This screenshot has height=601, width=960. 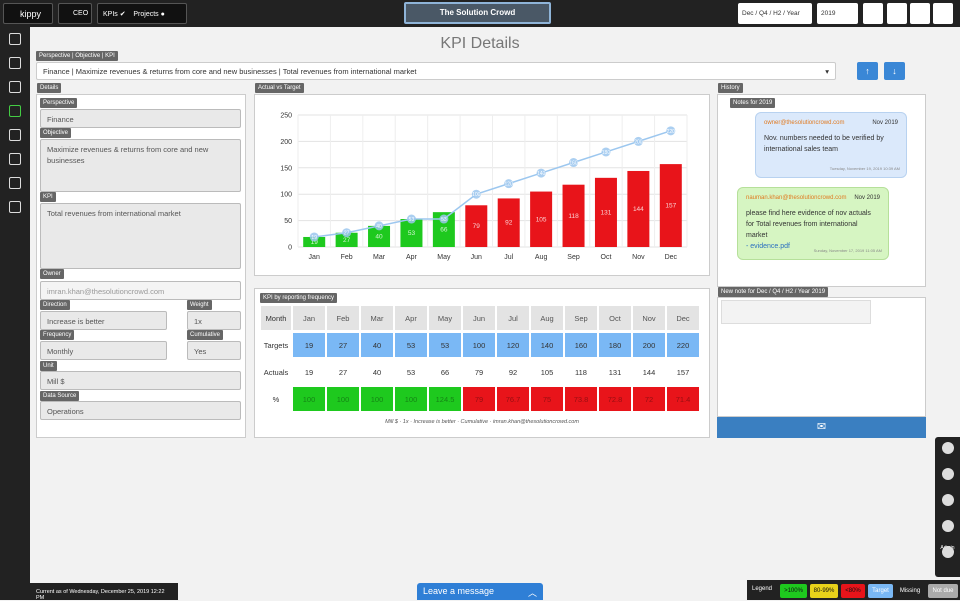 What do you see at coordinates (867, 71) in the screenshot?
I see `up-button: ↑` at bounding box center [867, 71].